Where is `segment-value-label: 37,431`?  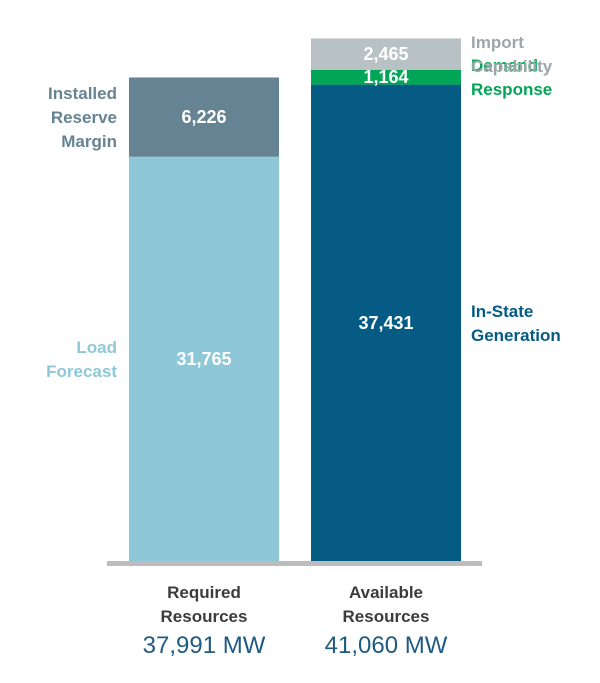
segment-value-label: 37,431 is located at coordinates (385, 323).